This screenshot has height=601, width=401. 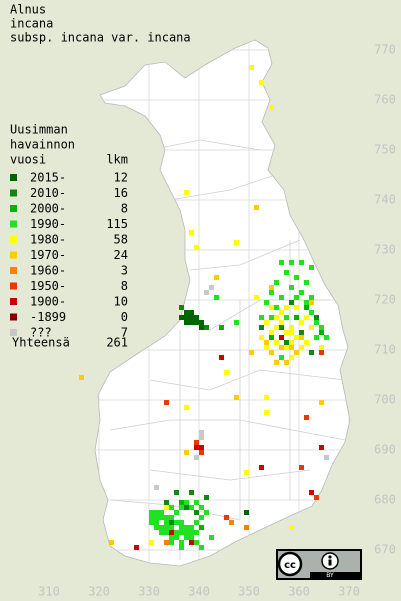 What do you see at coordinates (330, 575) in the screenshot?
I see `by-text: BY` at bounding box center [330, 575].